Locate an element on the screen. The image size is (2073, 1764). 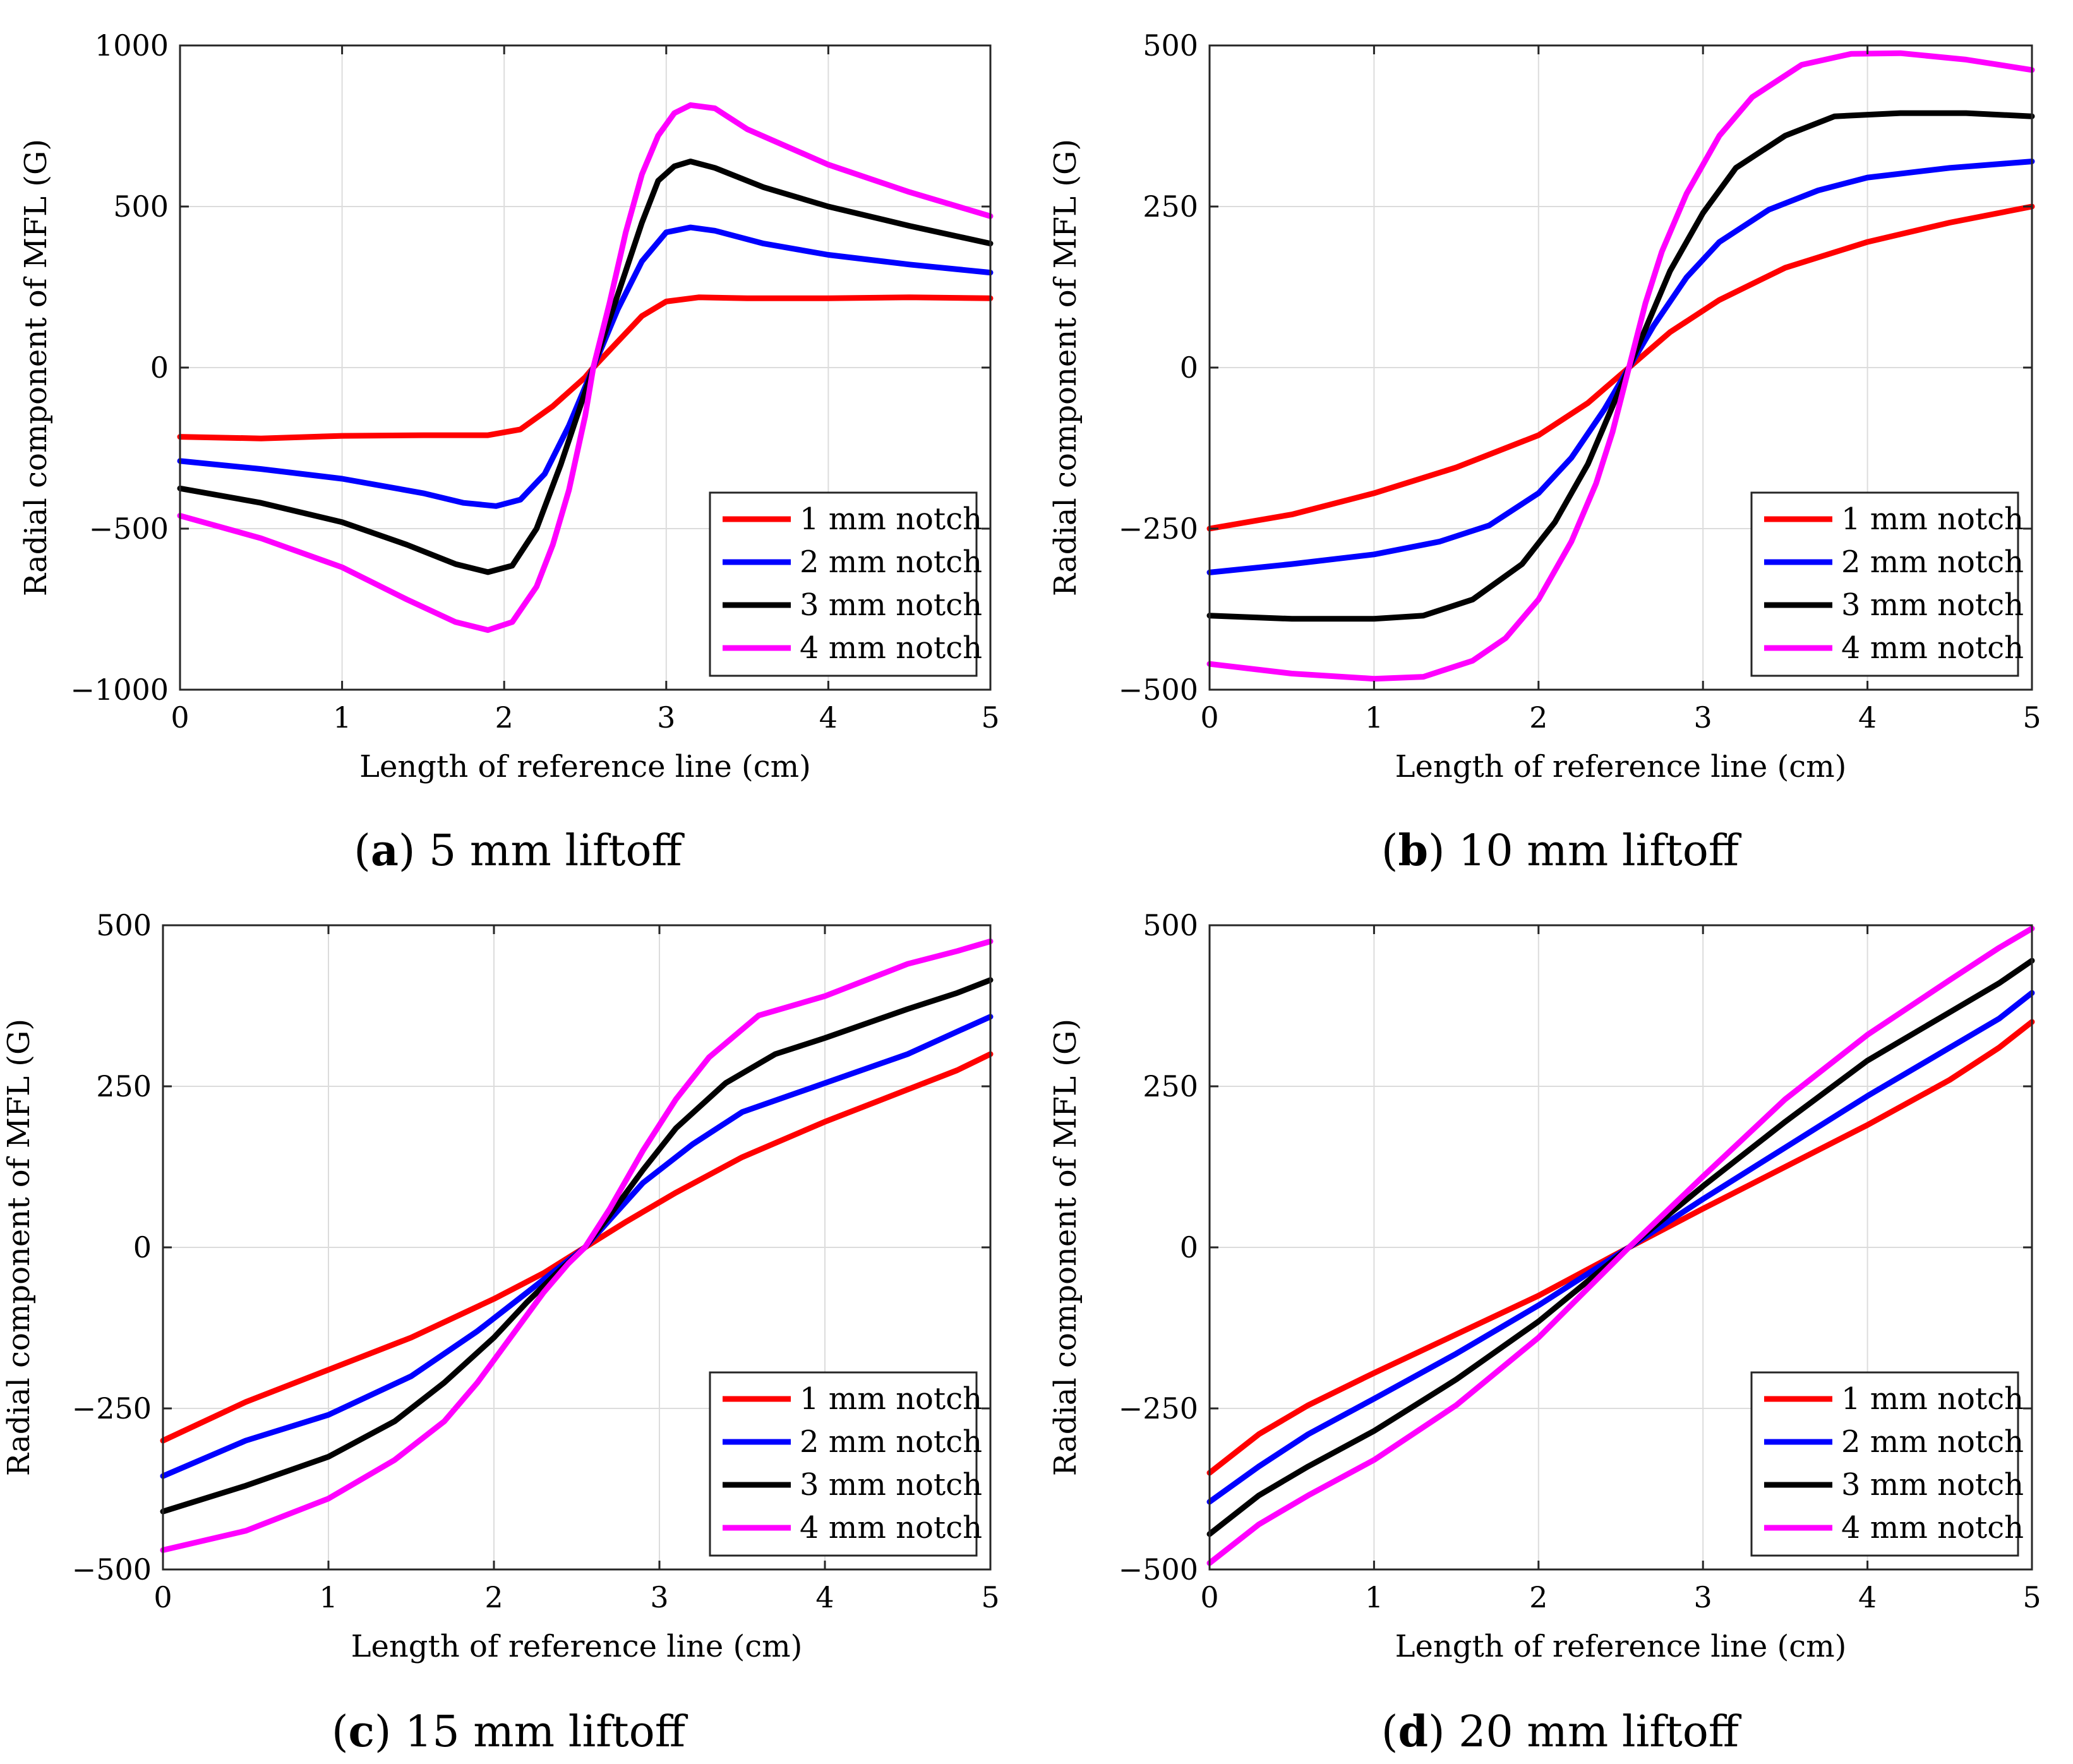
caption-text: 15 mm liftoff is located at coordinates (540, 1732).